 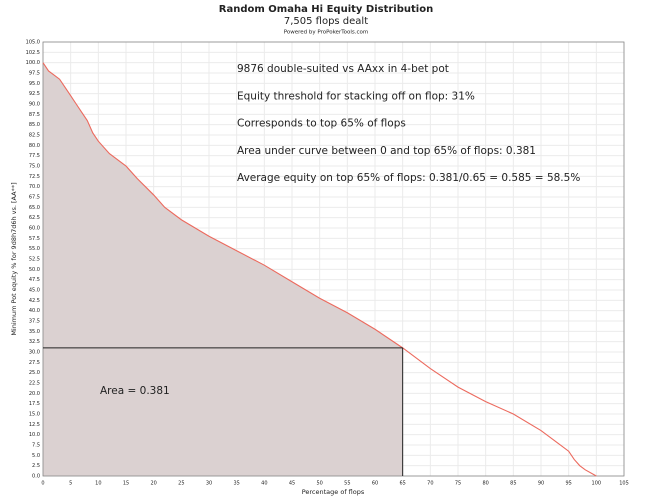 What do you see at coordinates (333, 492) in the screenshot?
I see `x-axis-label: Percentage of flops` at bounding box center [333, 492].